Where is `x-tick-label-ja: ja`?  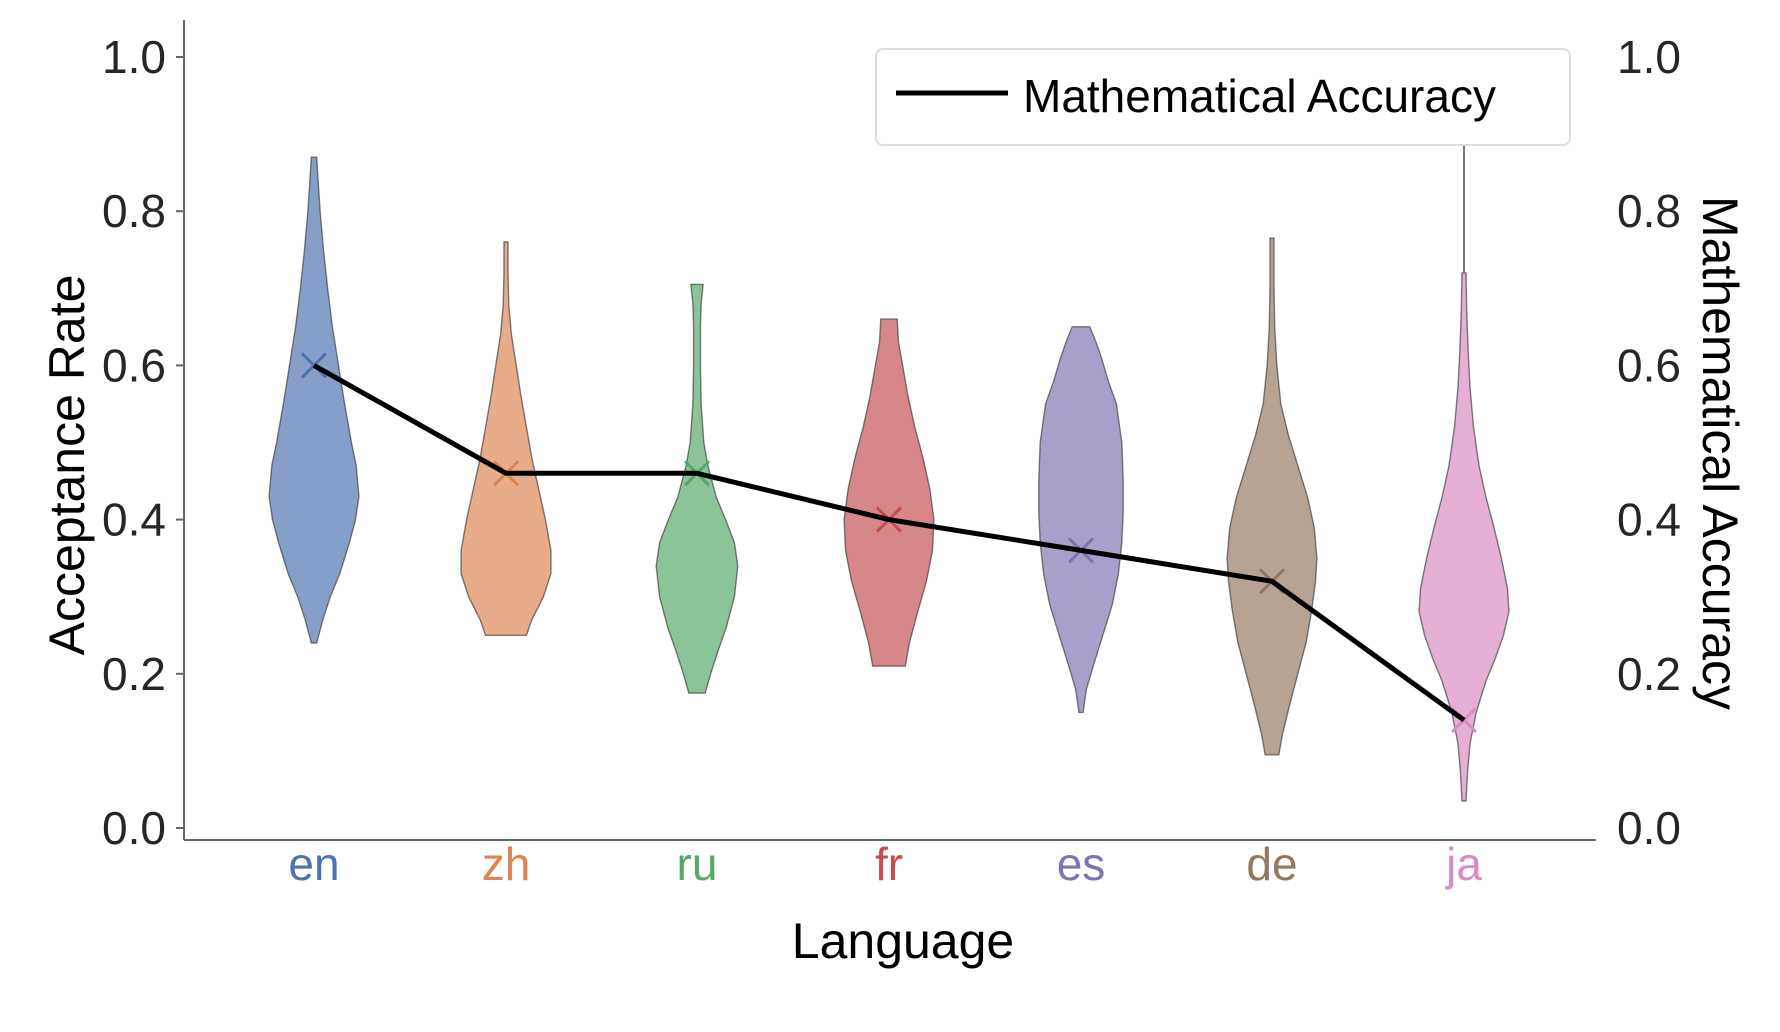
x-tick-label-ja: ja is located at coordinates (1463, 864).